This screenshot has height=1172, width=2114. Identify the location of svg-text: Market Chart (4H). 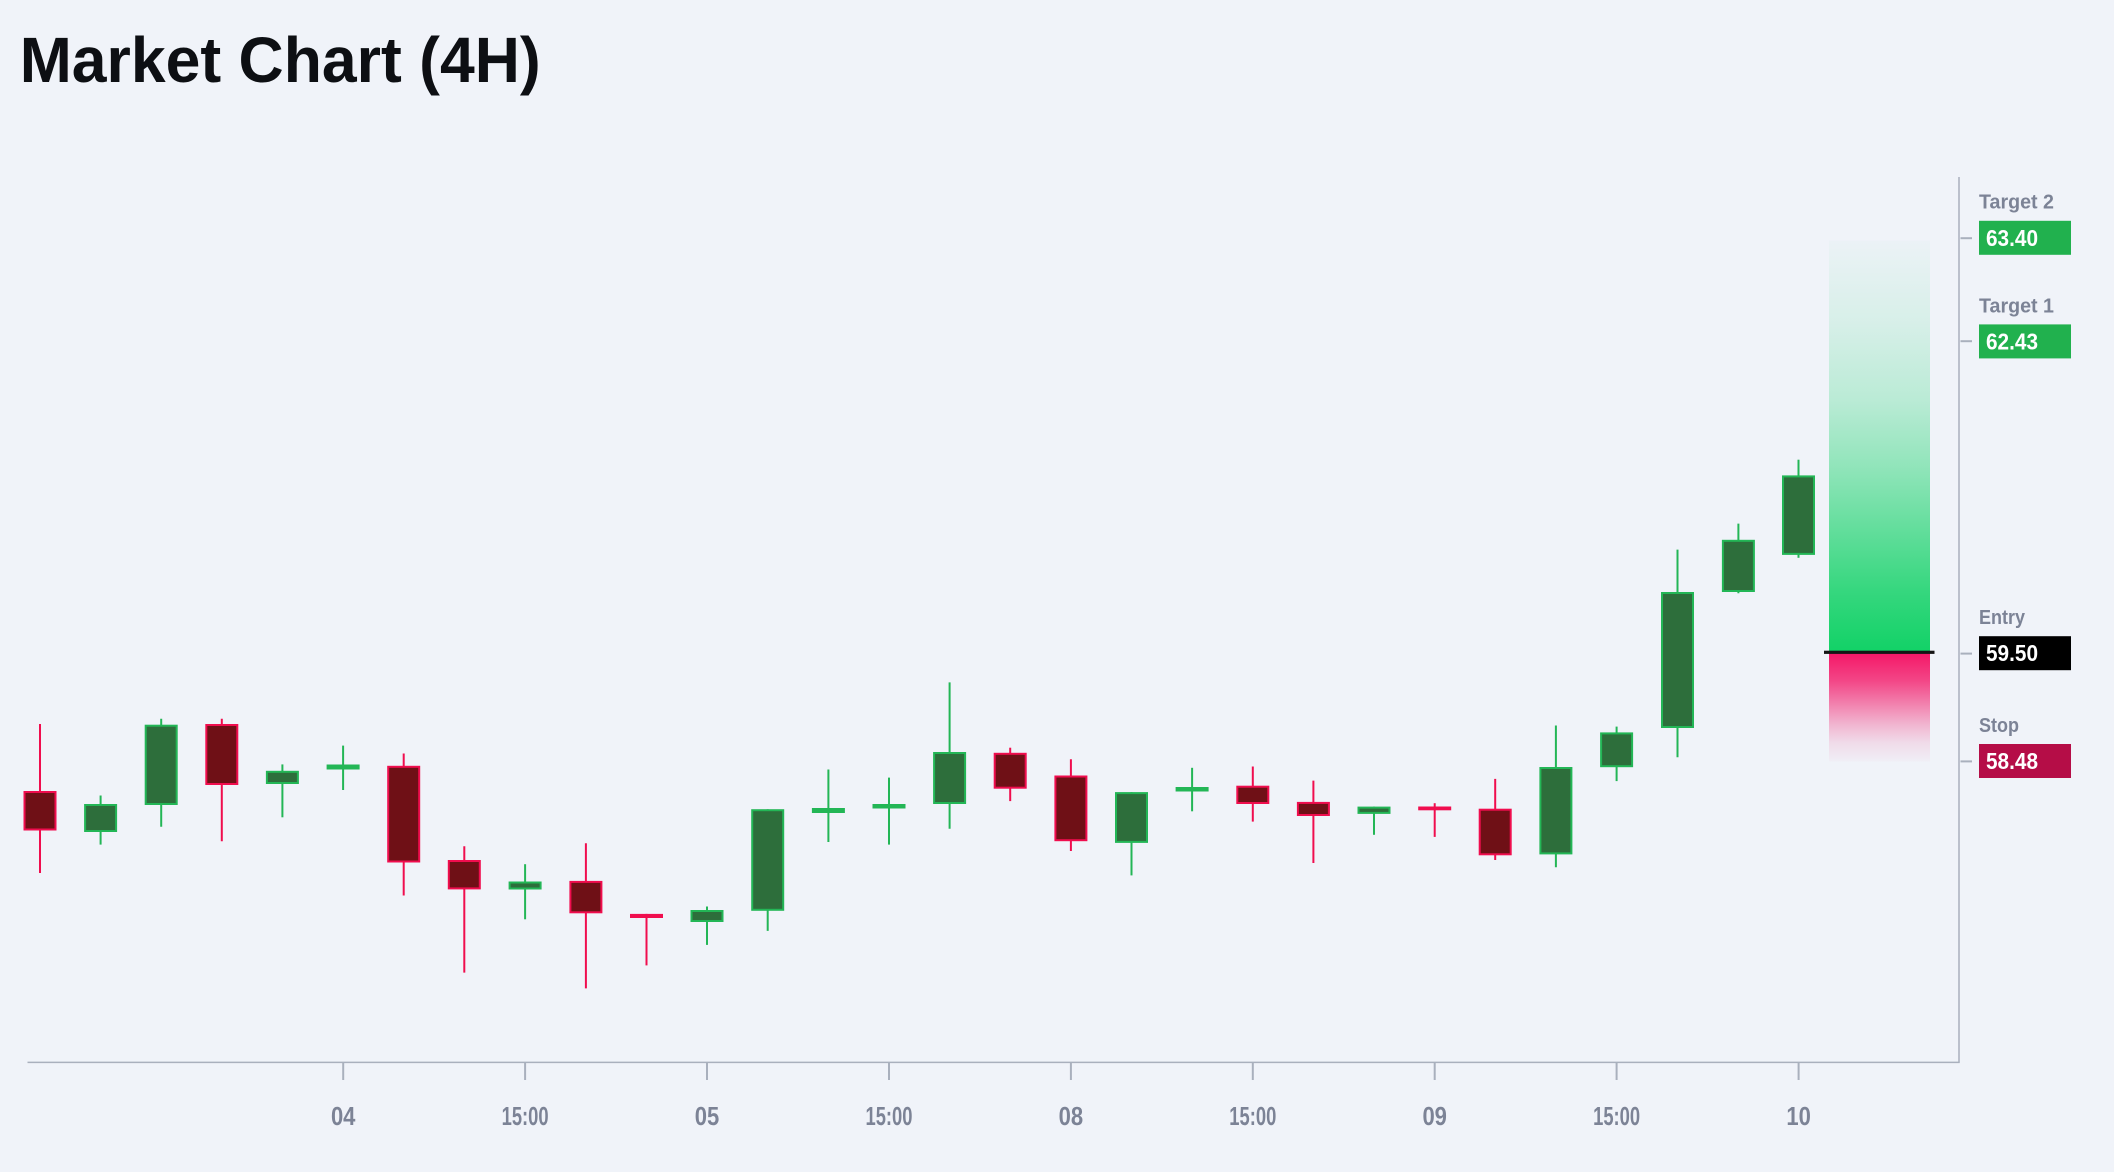
(280, 60).